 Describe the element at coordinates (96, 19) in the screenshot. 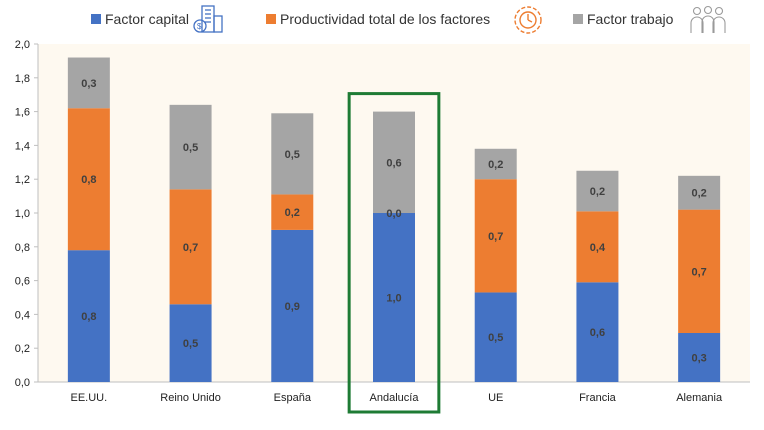

I see `legend-swatch-capital` at that location.